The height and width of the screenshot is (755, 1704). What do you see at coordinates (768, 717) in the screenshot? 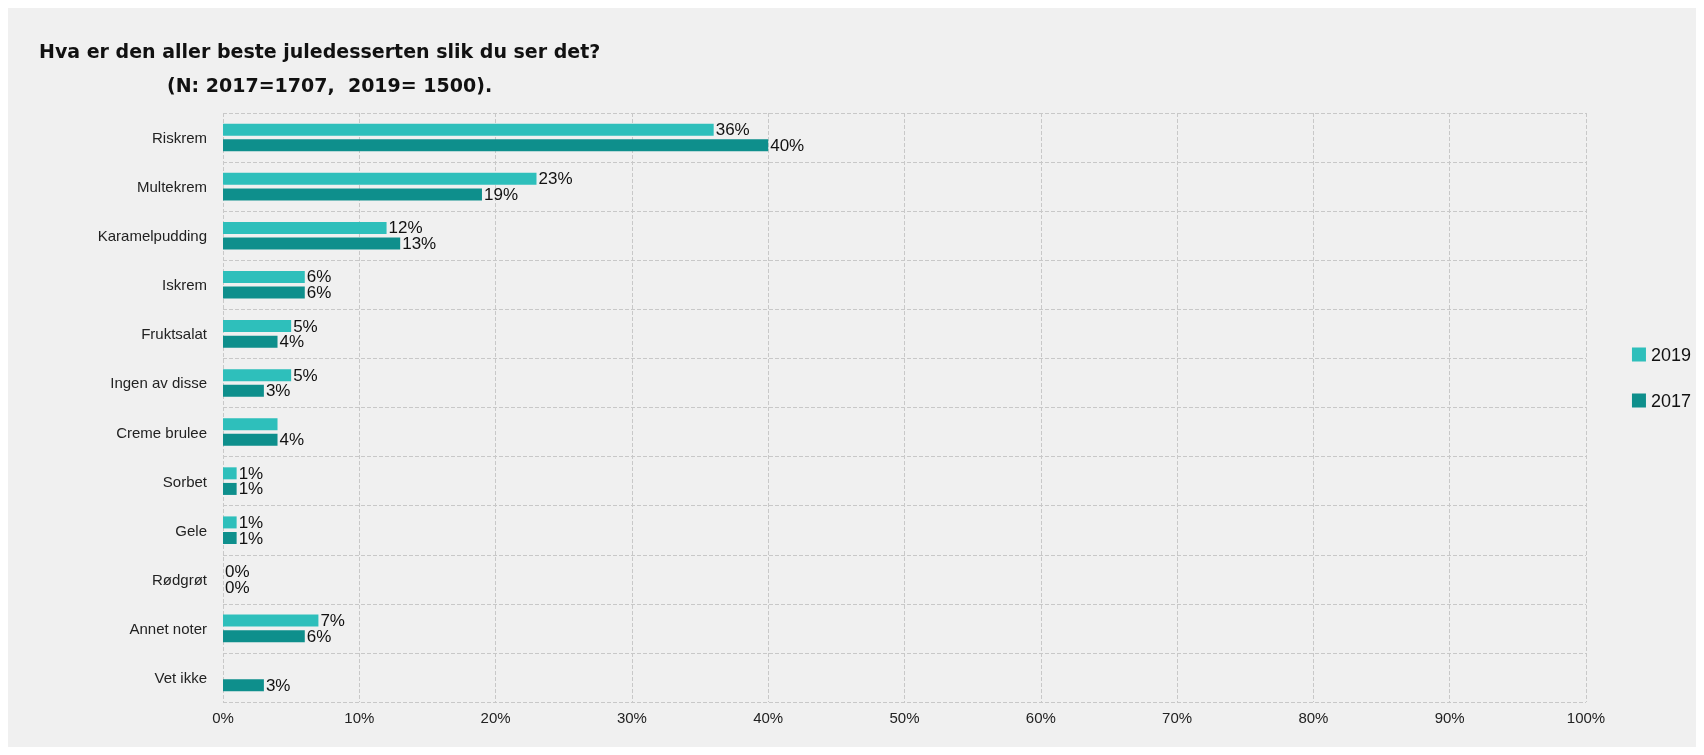
I see `x-tick-label: 40%` at bounding box center [768, 717].